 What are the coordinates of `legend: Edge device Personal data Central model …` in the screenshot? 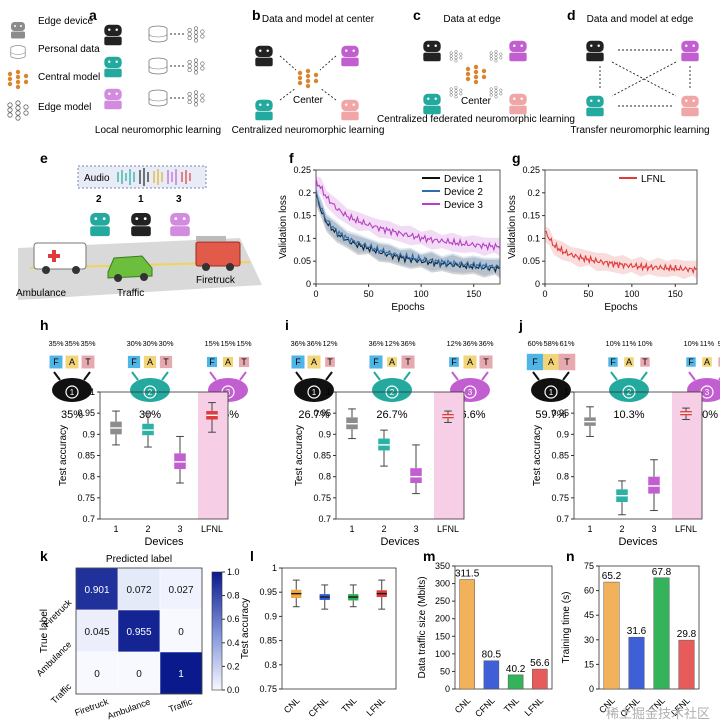 It's located at (53, 68).